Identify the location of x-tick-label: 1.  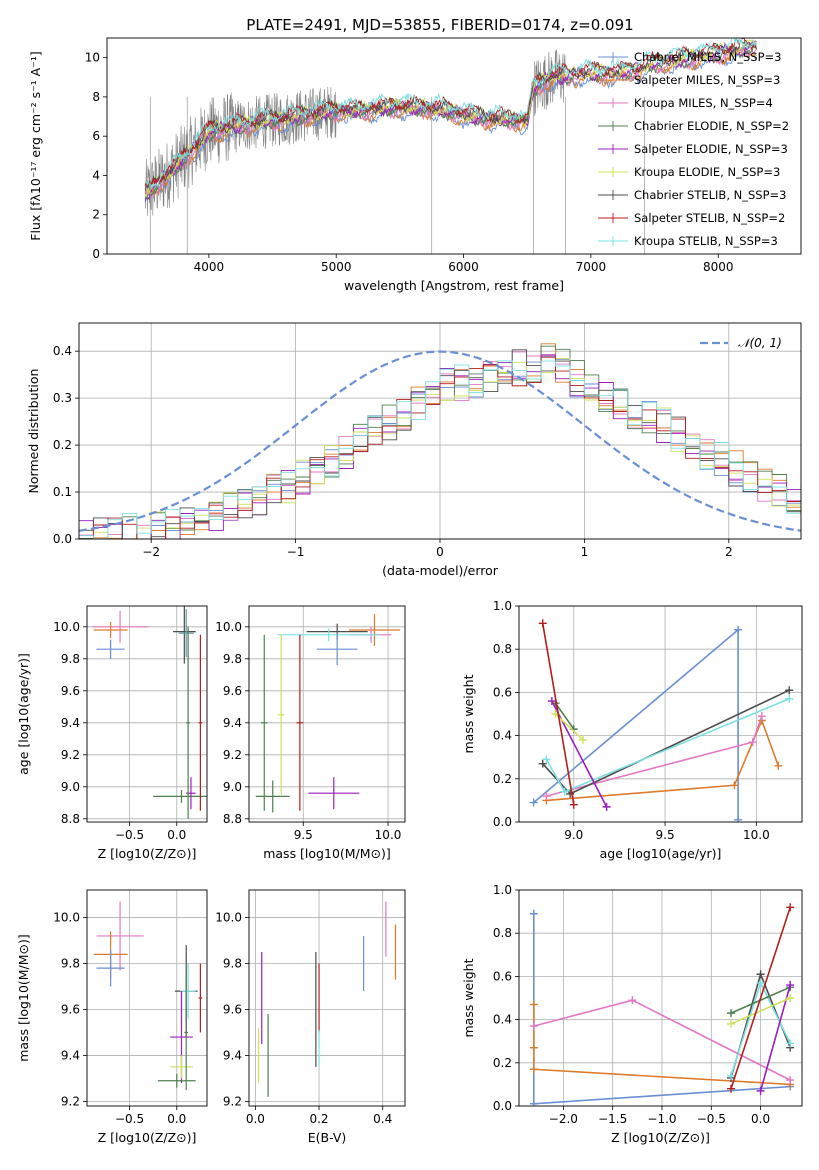
(585, 552).